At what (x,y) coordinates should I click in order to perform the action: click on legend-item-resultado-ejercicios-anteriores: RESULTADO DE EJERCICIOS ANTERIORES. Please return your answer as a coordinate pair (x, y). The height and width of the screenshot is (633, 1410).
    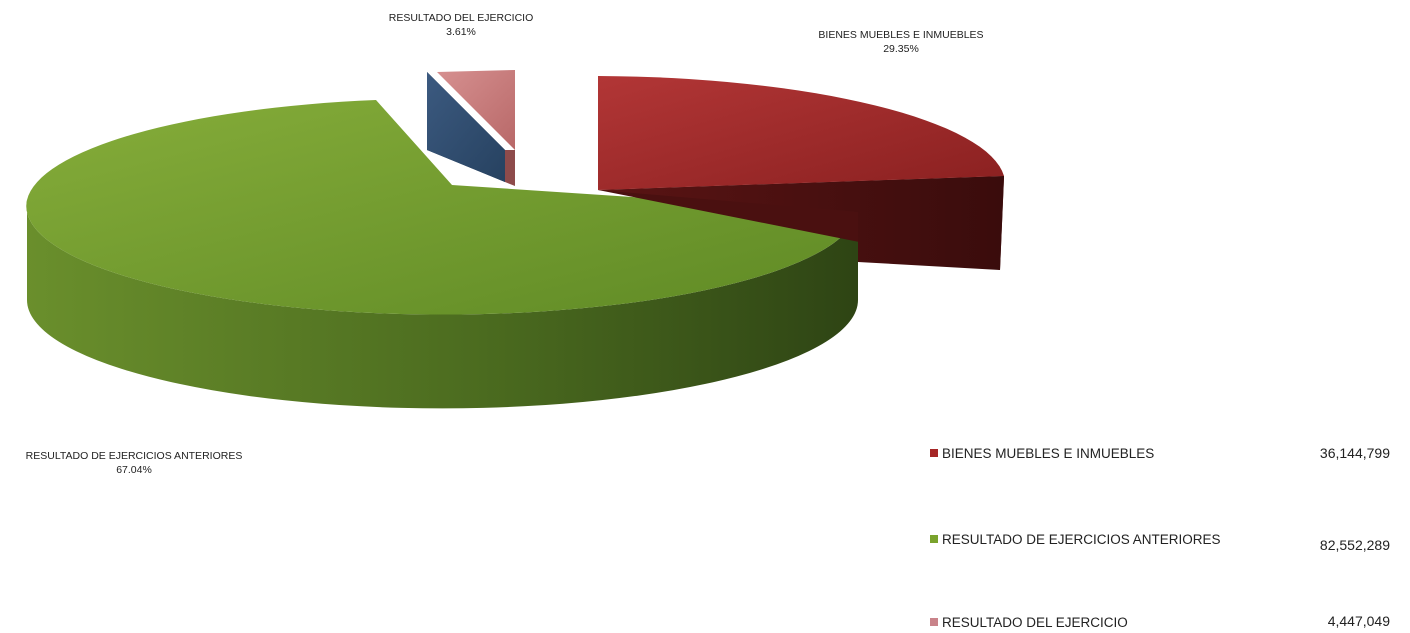
    Looking at the image, I should click on (1075, 539).